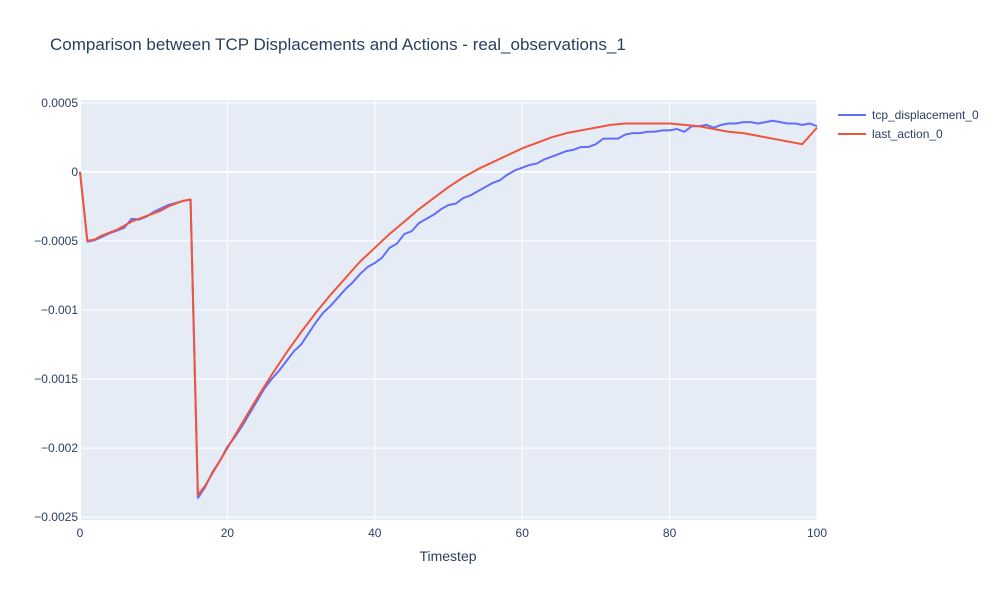  What do you see at coordinates (59, 448) in the screenshot?
I see `y-tick-label: −0.002` at bounding box center [59, 448].